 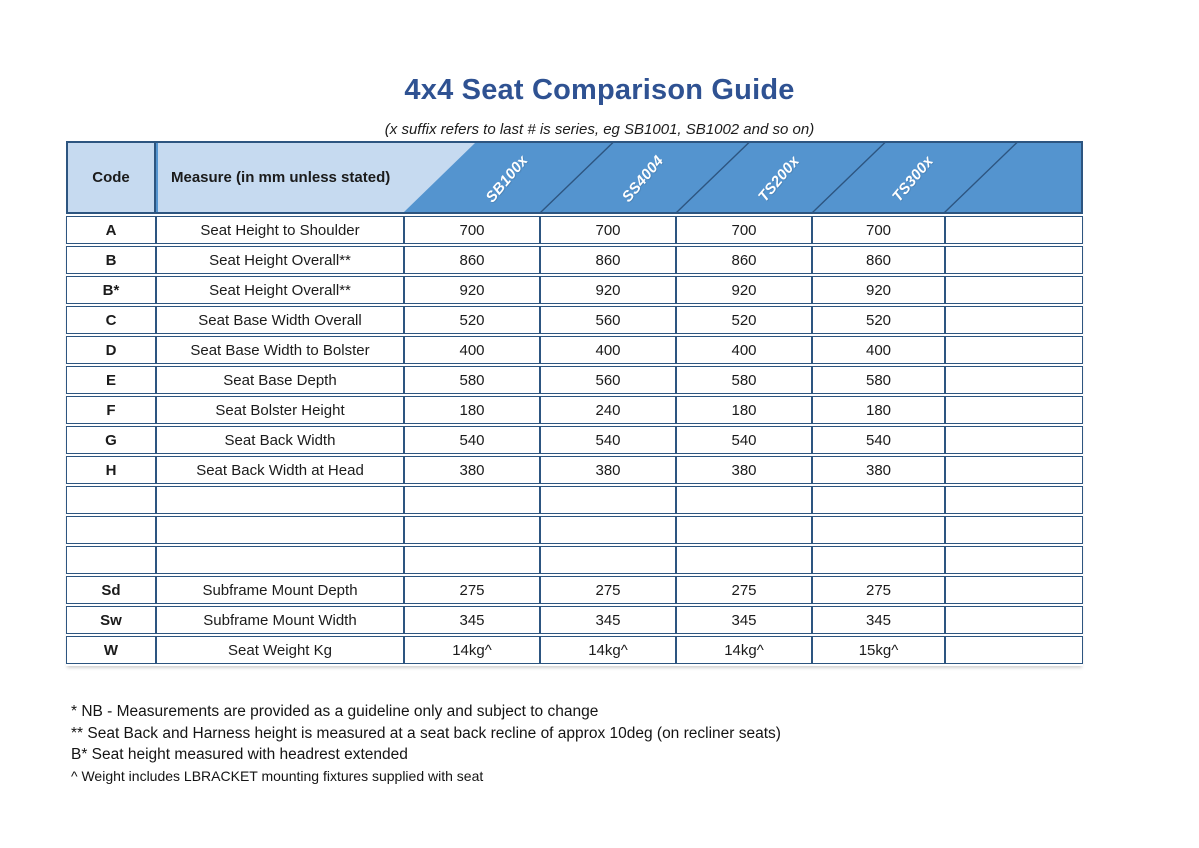 What do you see at coordinates (111, 650) in the screenshot?
I see `code-cell: W` at bounding box center [111, 650].